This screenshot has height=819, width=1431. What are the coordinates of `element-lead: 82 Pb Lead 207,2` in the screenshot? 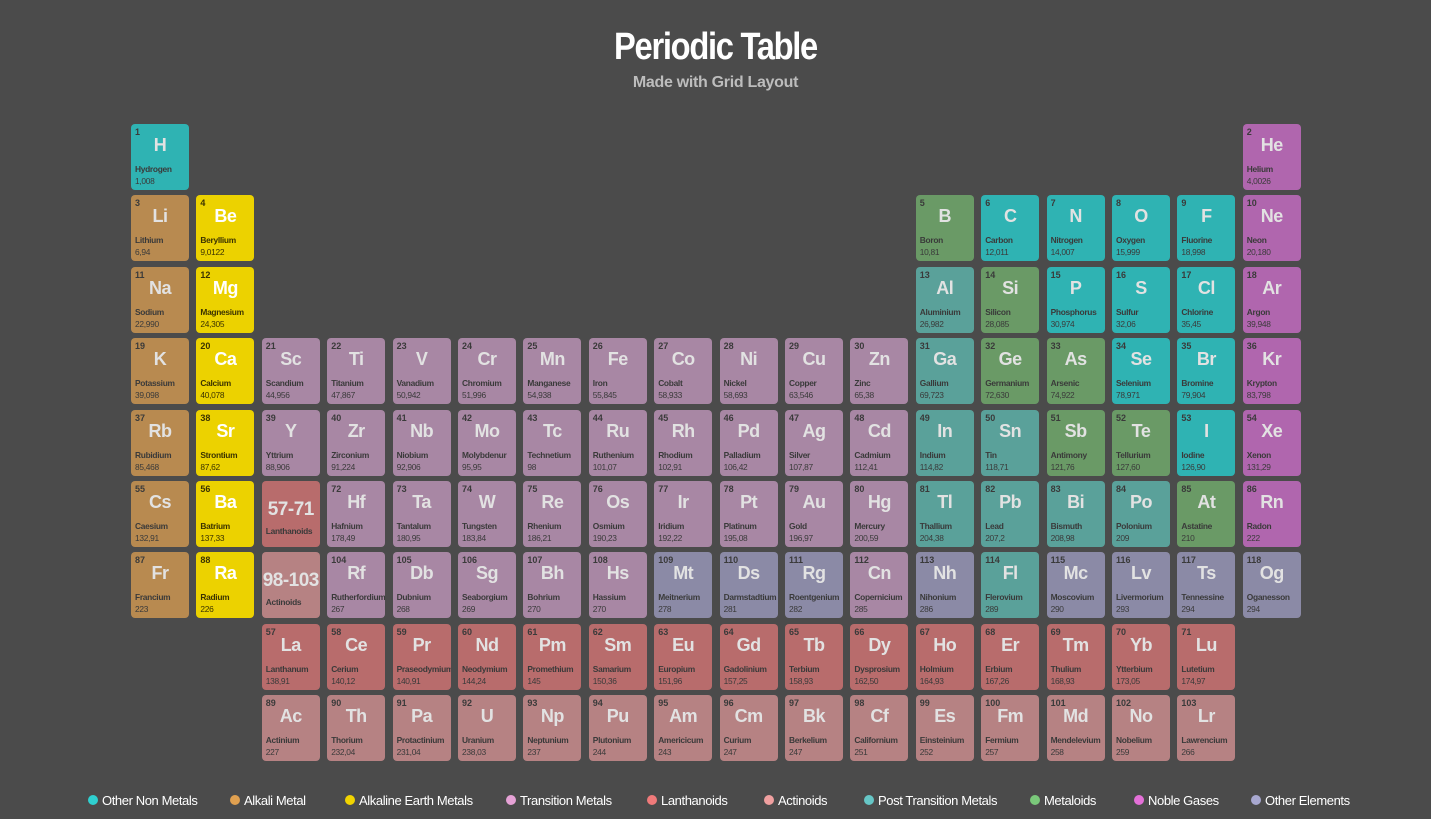 It's located at (1010, 514).